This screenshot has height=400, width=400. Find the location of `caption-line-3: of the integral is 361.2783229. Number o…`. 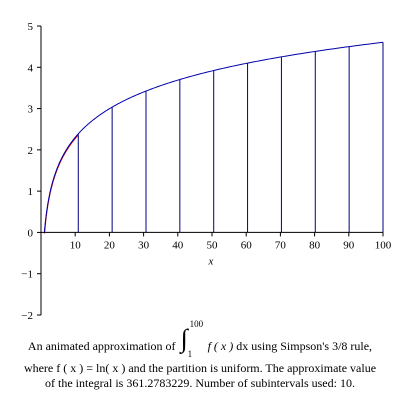

caption-line-3: of the integral is 361.2783229. Number o… is located at coordinates (200, 383).